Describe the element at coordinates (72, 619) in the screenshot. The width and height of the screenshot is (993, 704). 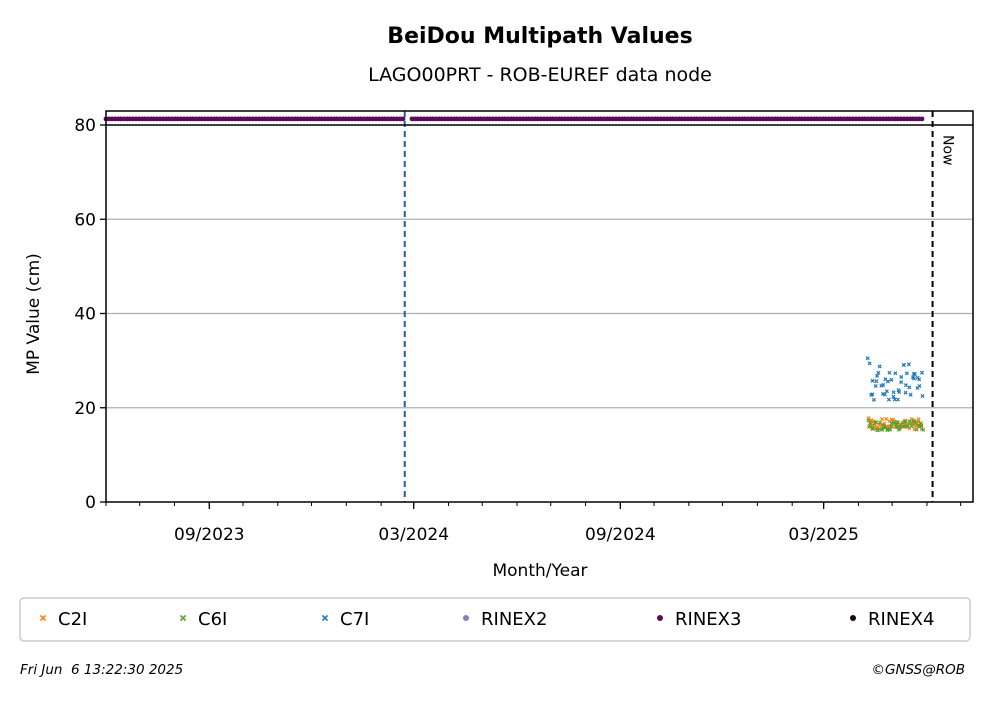
I see `legend-label: C2I` at that location.